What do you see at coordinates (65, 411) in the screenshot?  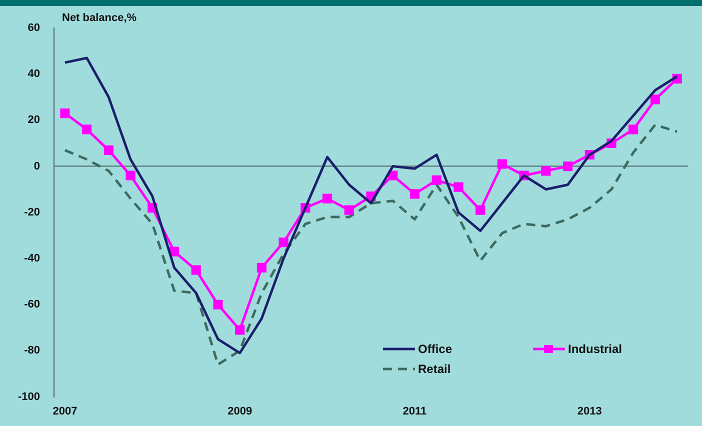 I see `x-tick-label: 2007` at bounding box center [65, 411].